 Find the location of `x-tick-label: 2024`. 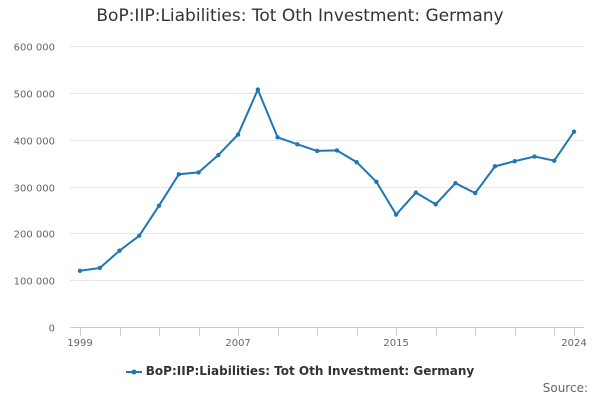

x-tick-label: 2024 is located at coordinates (573, 343).